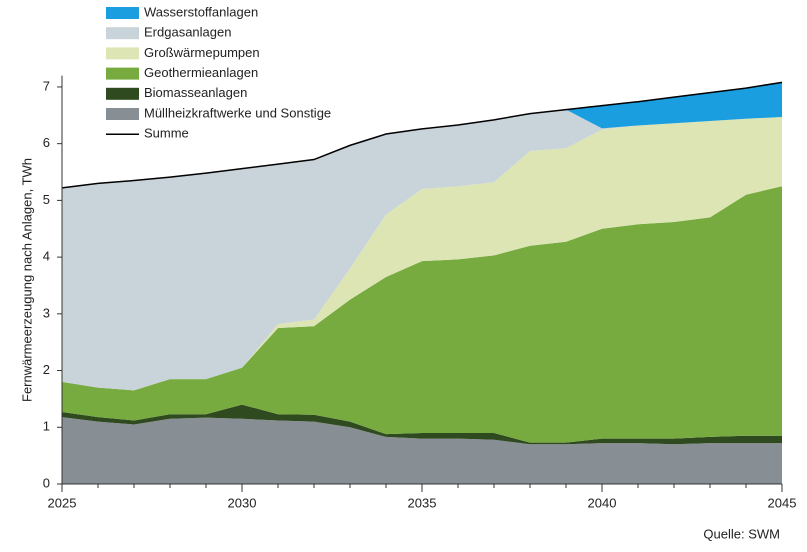  I want to click on legend-label: Erdgasanlagen, so click(187, 32).